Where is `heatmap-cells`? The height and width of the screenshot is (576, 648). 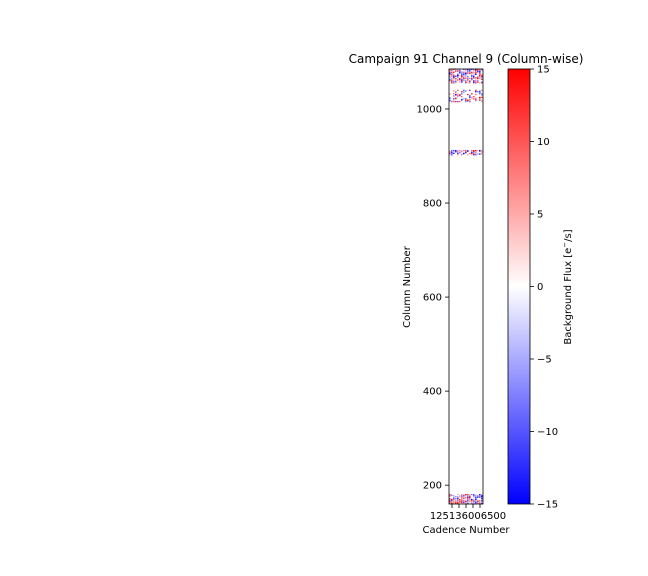
heatmap-cells is located at coordinates (466, 286).